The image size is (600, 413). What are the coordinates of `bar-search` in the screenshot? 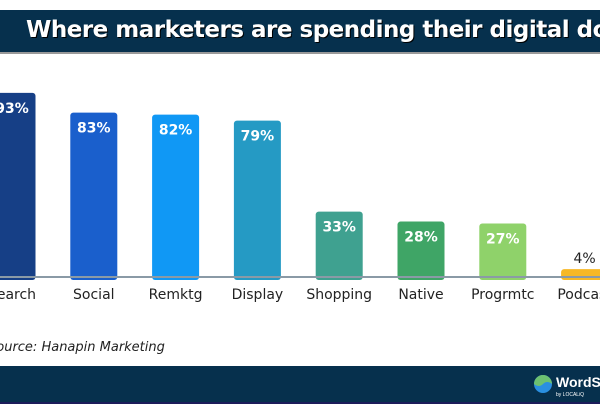 It's located at (18, 186).